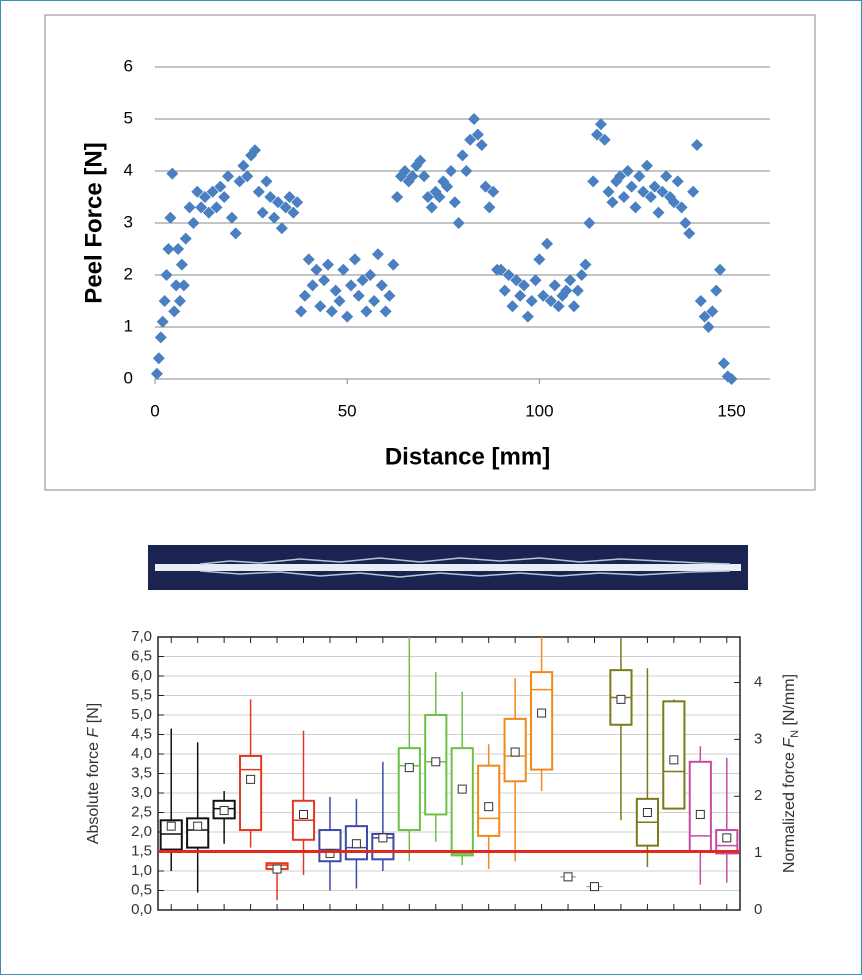  I want to click on y-tick-label: 4, so click(128, 169).